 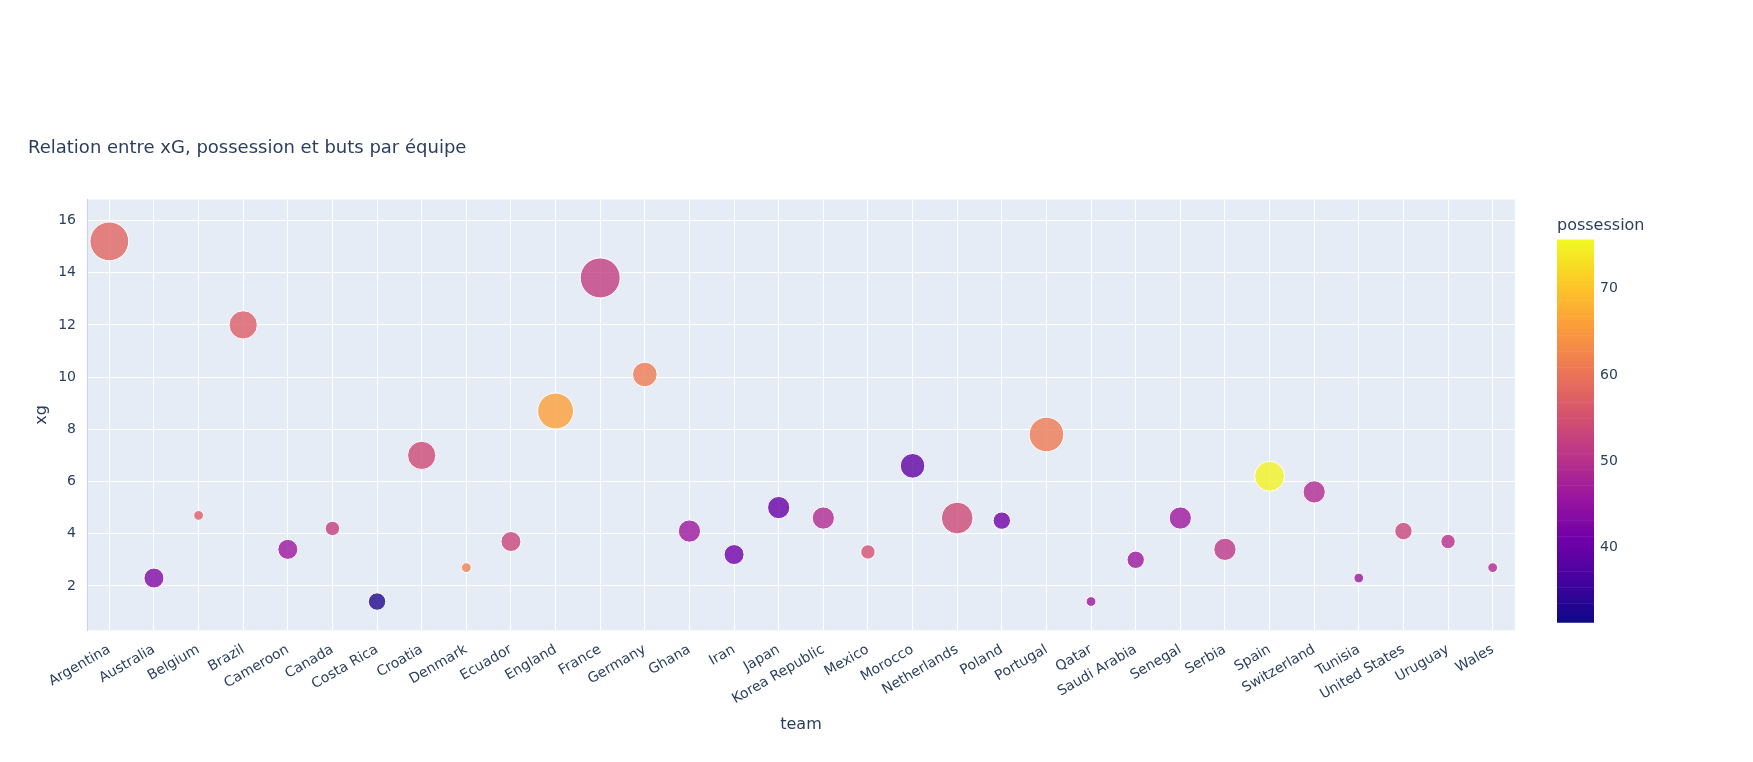 I want to click on y-tick-label: 4, so click(x=72, y=532).